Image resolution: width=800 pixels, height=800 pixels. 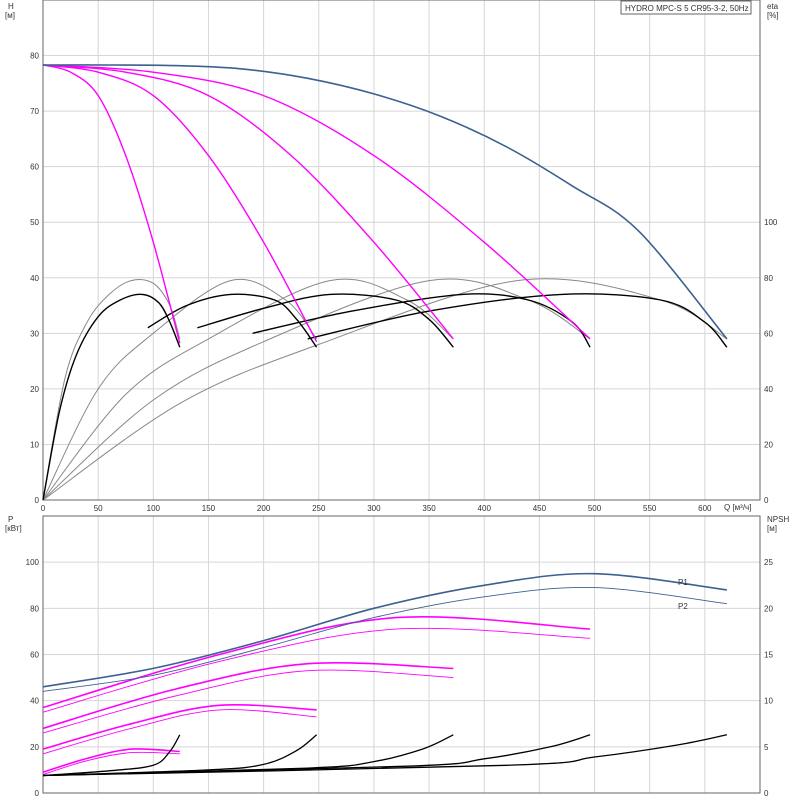 What do you see at coordinates (374, 508) in the screenshot?
I see `top-x-tick-label: 300` at bounding box center [374, 508].